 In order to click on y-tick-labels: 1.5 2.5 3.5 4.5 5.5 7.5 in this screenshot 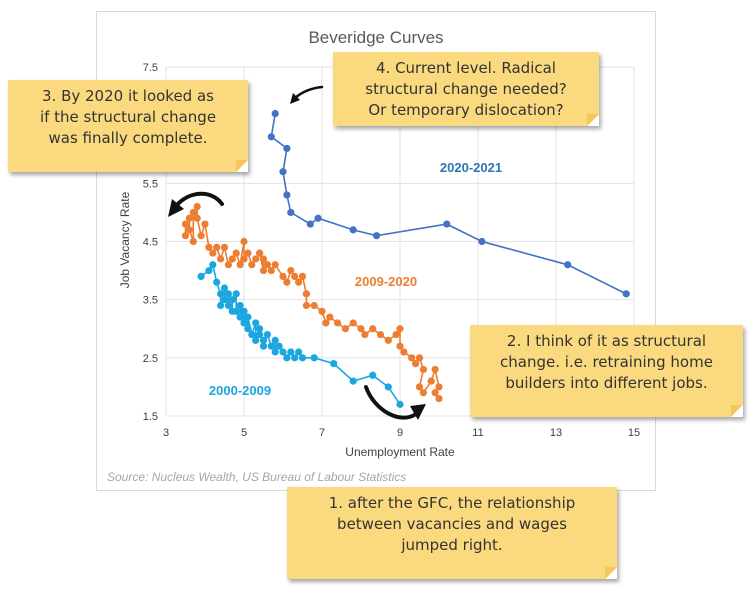, I will do `click(150, 242)`.